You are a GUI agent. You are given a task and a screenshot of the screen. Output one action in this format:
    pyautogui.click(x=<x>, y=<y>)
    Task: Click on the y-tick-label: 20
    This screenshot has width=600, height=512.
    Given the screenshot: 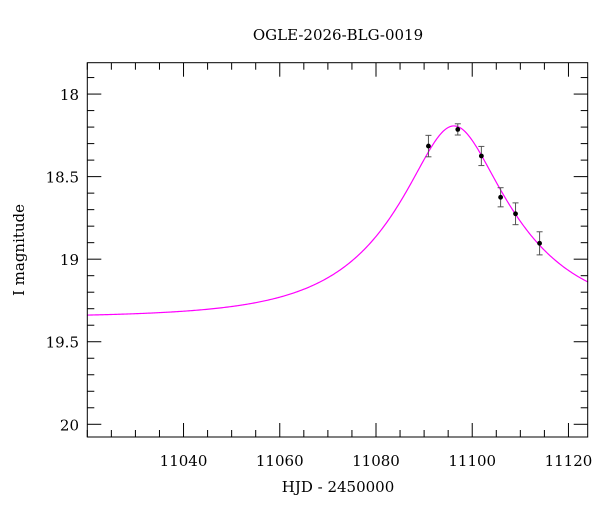 What is the action you would take?
    pyautogui.click(x=69, y=425)
    